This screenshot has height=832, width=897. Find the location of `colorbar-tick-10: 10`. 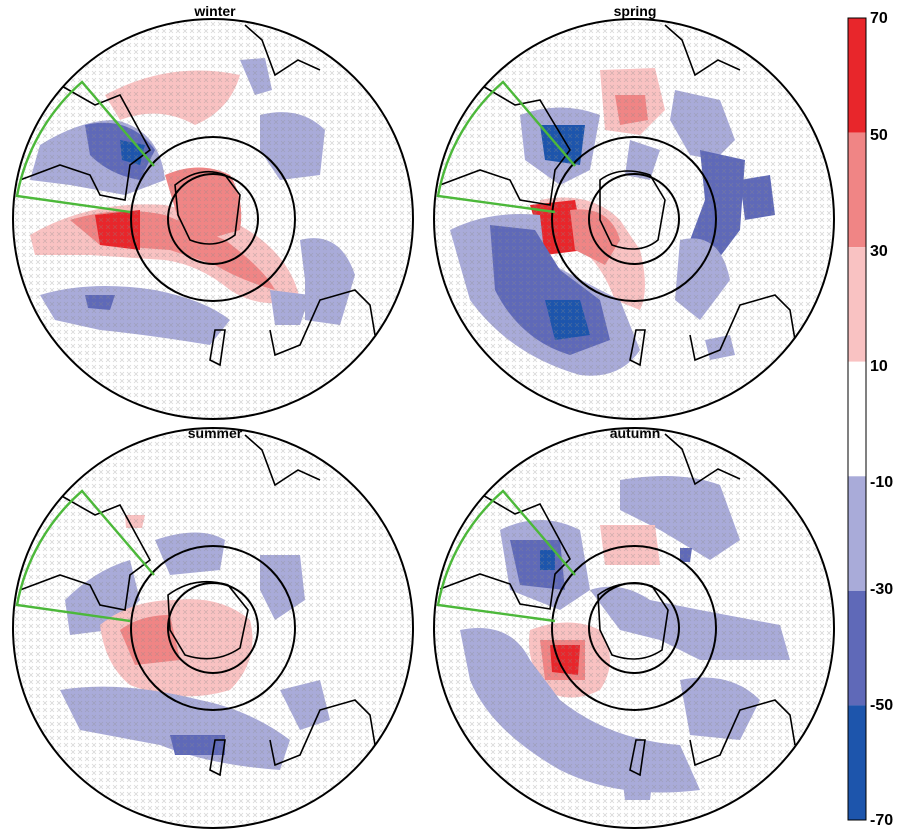

colorbar-tick-10: 10 is located at coordinates (879, 366).